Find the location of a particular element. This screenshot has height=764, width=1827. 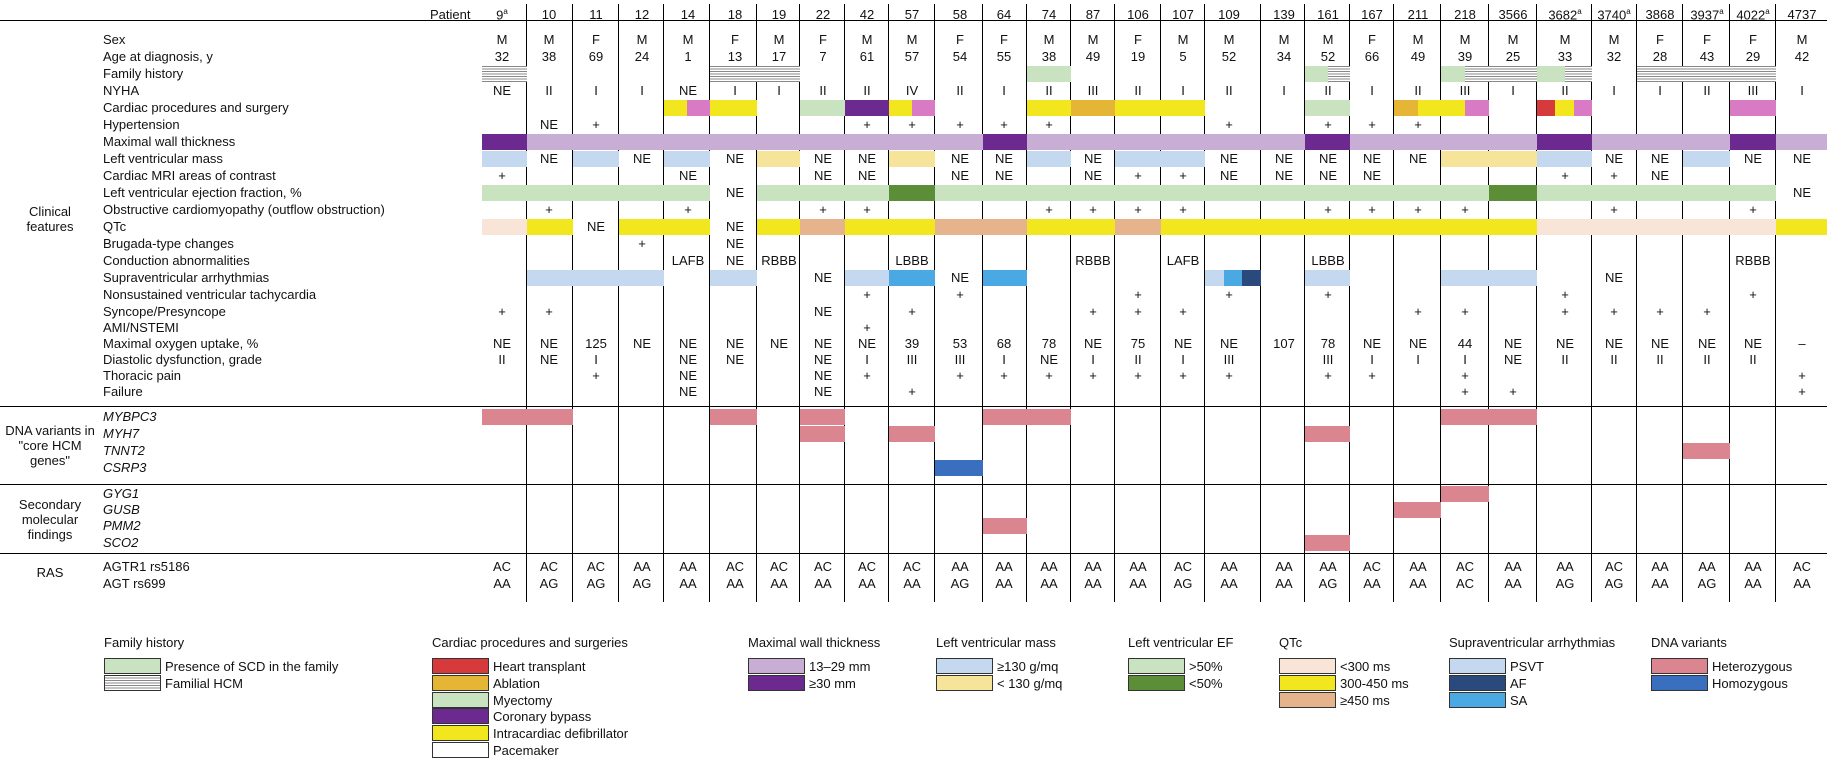

patient-id: 3868 is located at coordinates (1660, 14).